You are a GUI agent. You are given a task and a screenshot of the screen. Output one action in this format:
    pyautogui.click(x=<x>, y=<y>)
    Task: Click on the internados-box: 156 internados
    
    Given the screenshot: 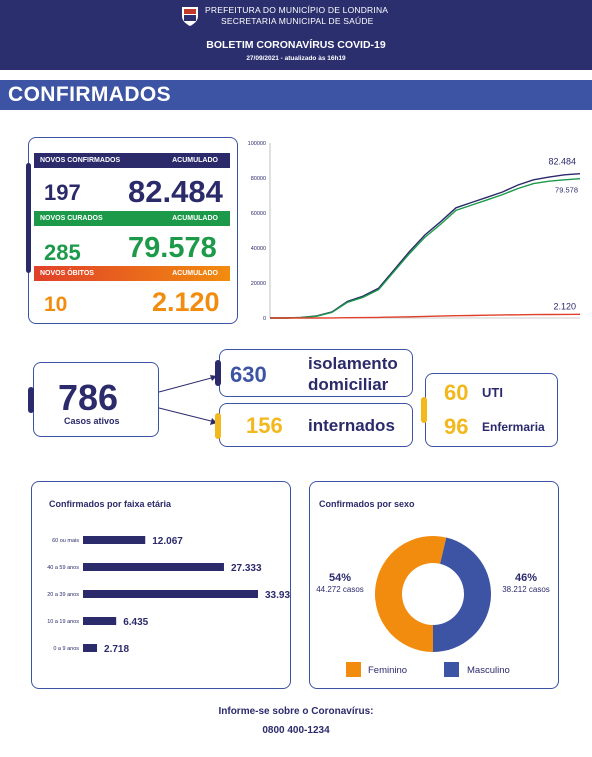 What is the action you would take?
    pyautogui.click(x=316, y=425)
    